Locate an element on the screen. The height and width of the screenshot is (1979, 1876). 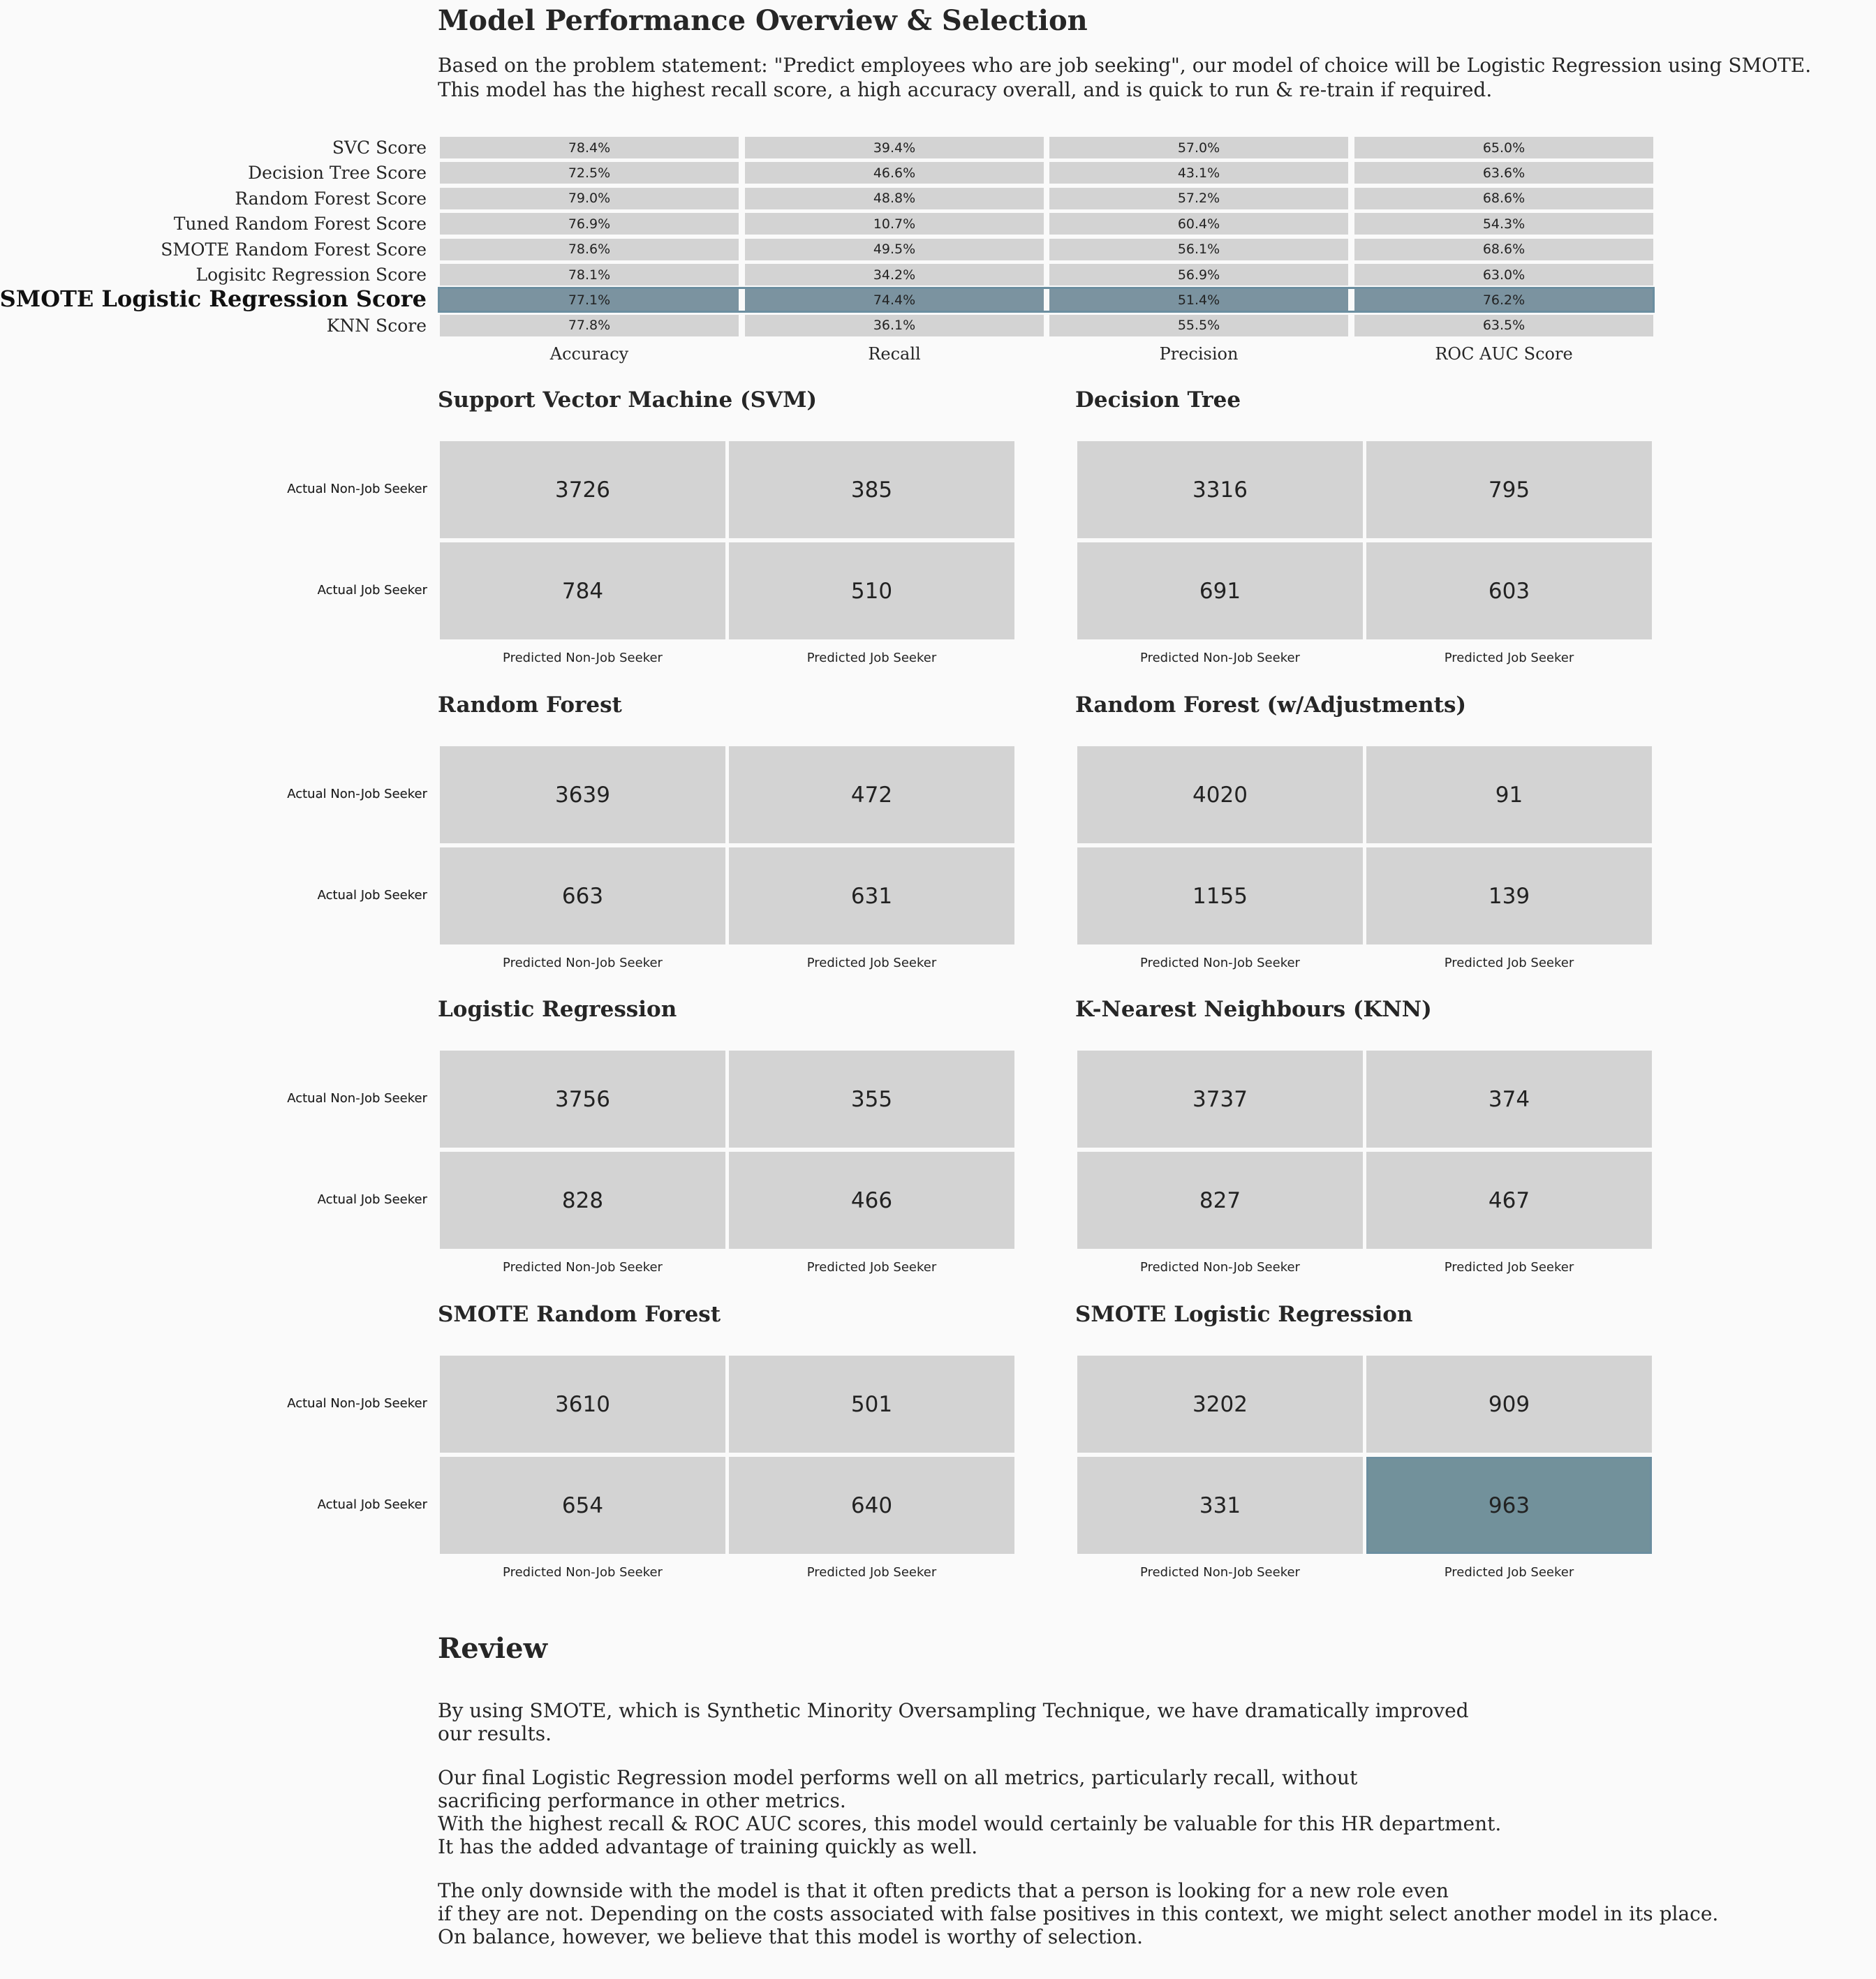
confusion-matrix-cell: 3756 is located at coordinates (582, 1099).